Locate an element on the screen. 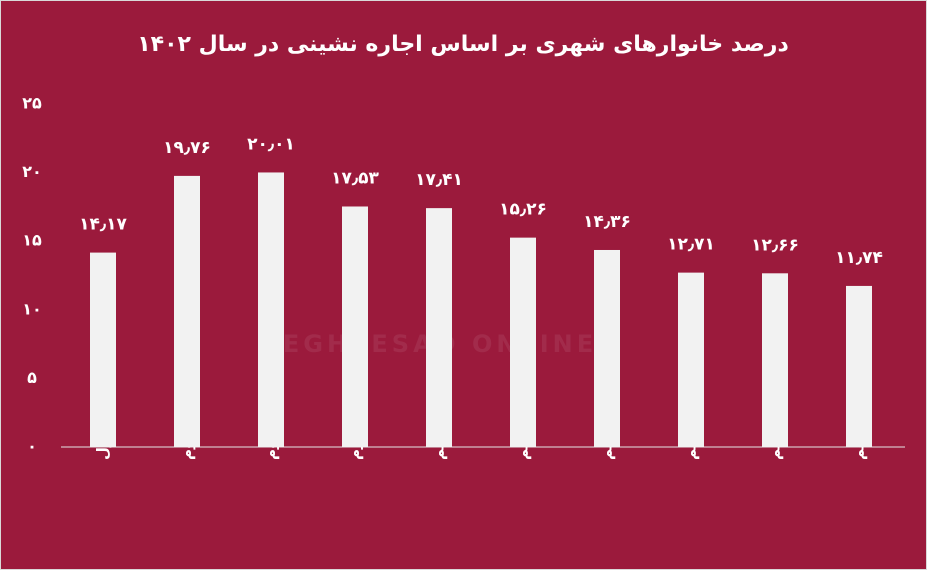 Image resolution: width=927 pixels, height=570 pixels. value-label: ۱۱٫۷۴ is located at coordinates (859, 258).